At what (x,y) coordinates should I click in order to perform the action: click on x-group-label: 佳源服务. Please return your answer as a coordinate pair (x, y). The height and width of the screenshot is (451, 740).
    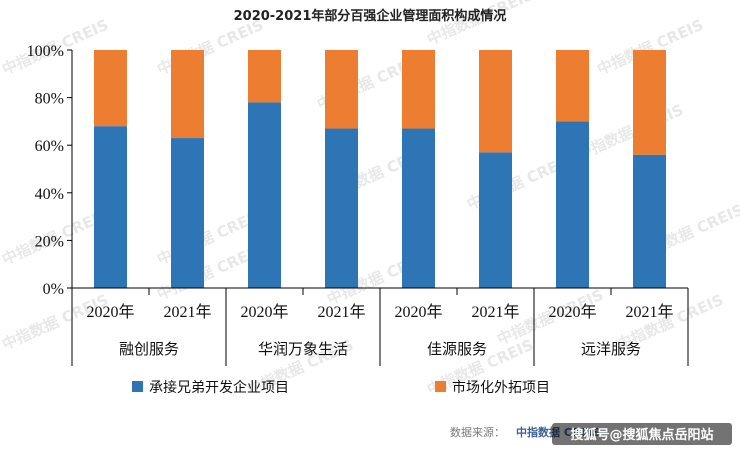
    Looking at the image, I should click on (457, 349).